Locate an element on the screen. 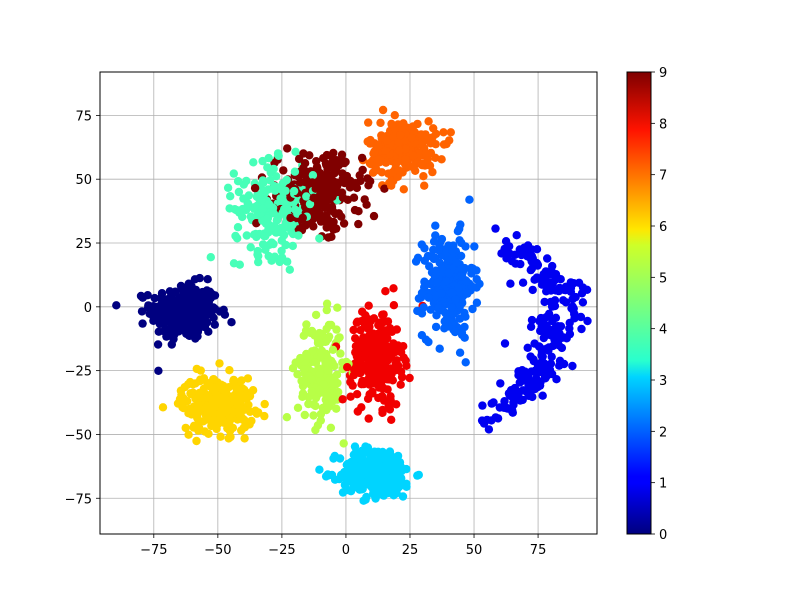 The height and width of the screenshot is (600, 800). colorbar-tick-label: 1 is located at coordinates (663, 484).